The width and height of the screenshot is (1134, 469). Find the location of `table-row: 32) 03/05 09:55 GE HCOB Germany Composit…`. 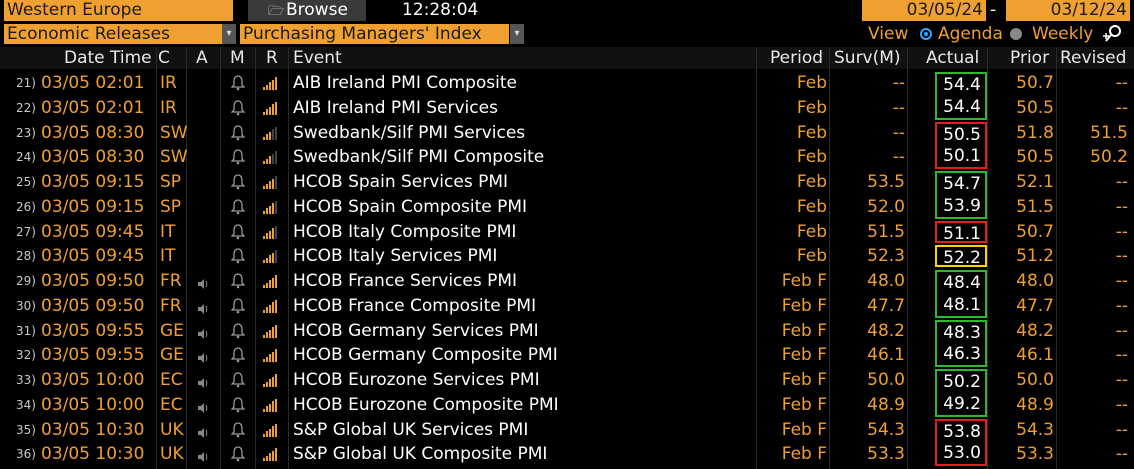

table-row: 32) 03/05 09:55 GE HCOB Germany Composit… is located at coordinates (567, 355).